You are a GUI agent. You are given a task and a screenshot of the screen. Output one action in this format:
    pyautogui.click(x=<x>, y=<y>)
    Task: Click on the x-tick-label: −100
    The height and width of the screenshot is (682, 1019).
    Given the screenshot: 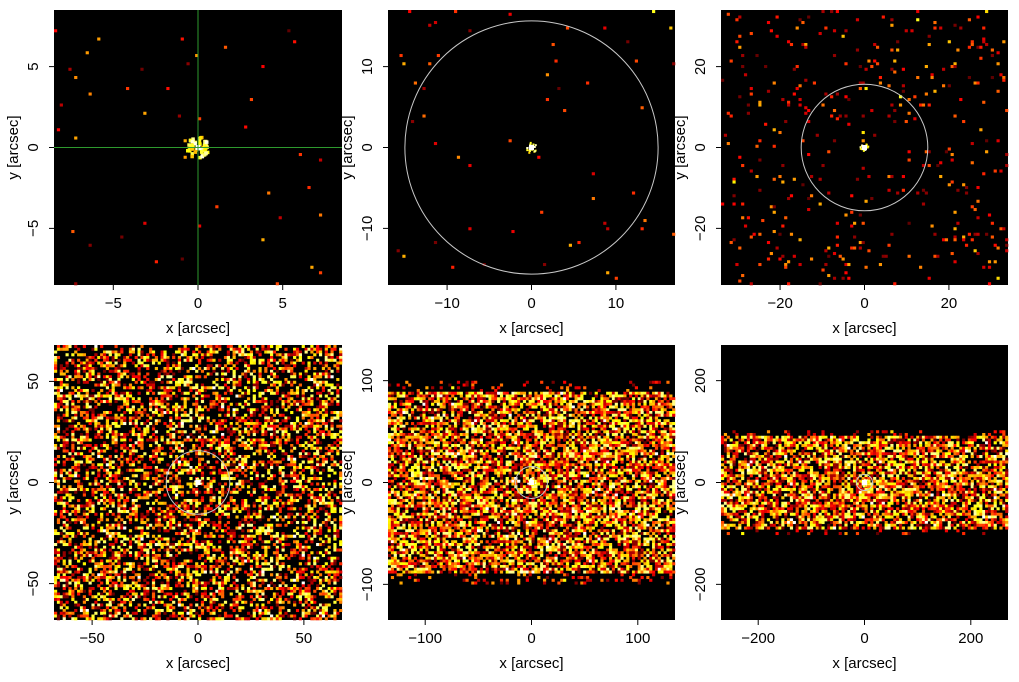 What is the action you would take?
    pyautogui.click(x=425, y=638)
    